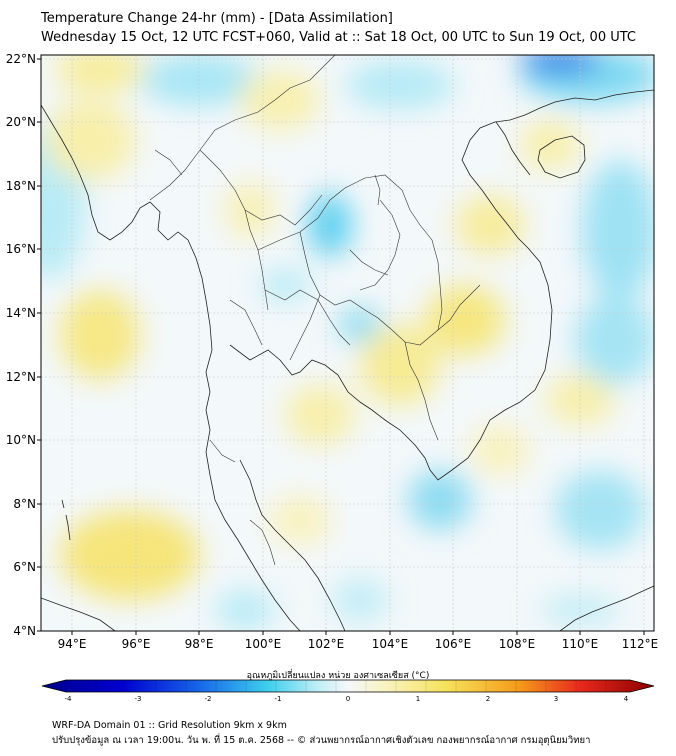 This screenshot has width=676, height=756. Describe the element at coordinates (199, 644) in the screenshot. I see `lon-label: 98°E` at that location.